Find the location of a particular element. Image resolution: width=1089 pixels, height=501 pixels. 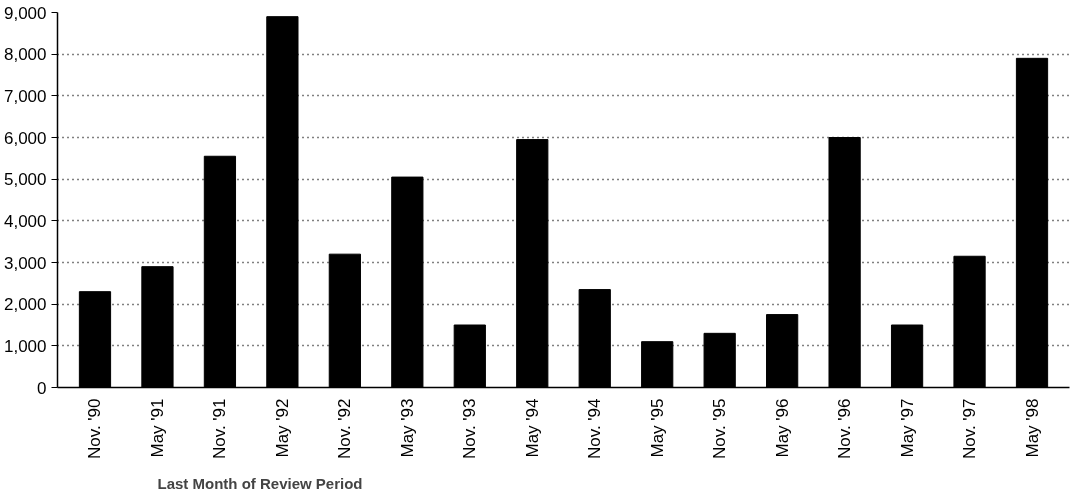

y-tick-label: 5,000 is located at coordinates (25, 180).